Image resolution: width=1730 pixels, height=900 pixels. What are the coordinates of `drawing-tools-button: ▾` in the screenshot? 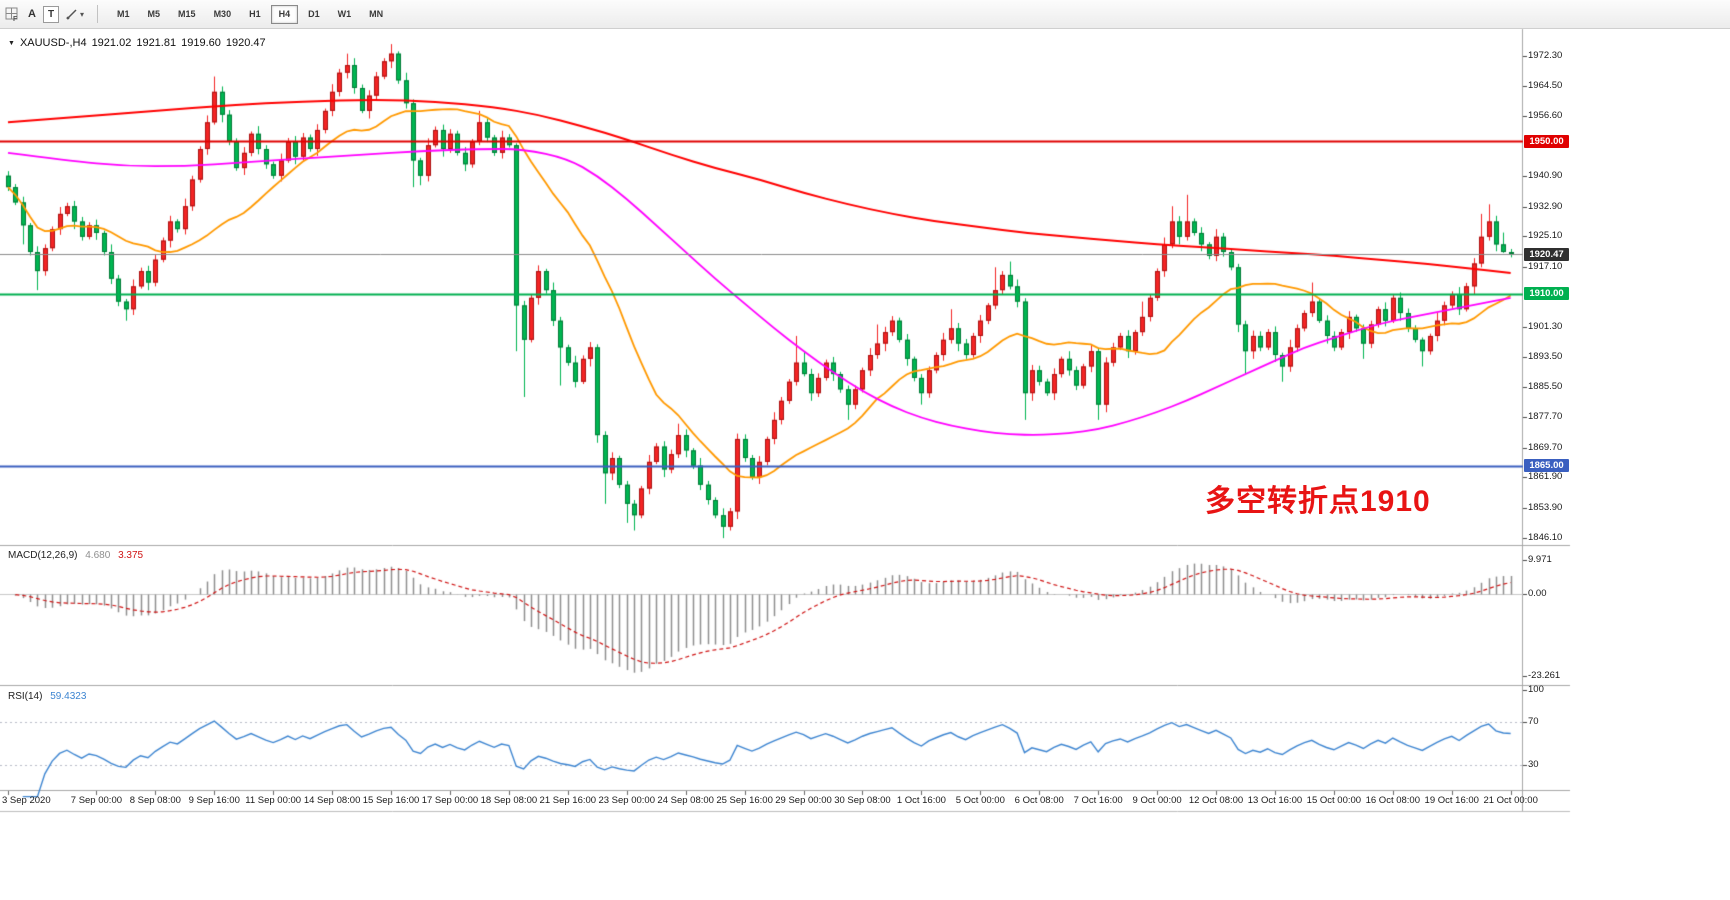 It's located at (74, 14).